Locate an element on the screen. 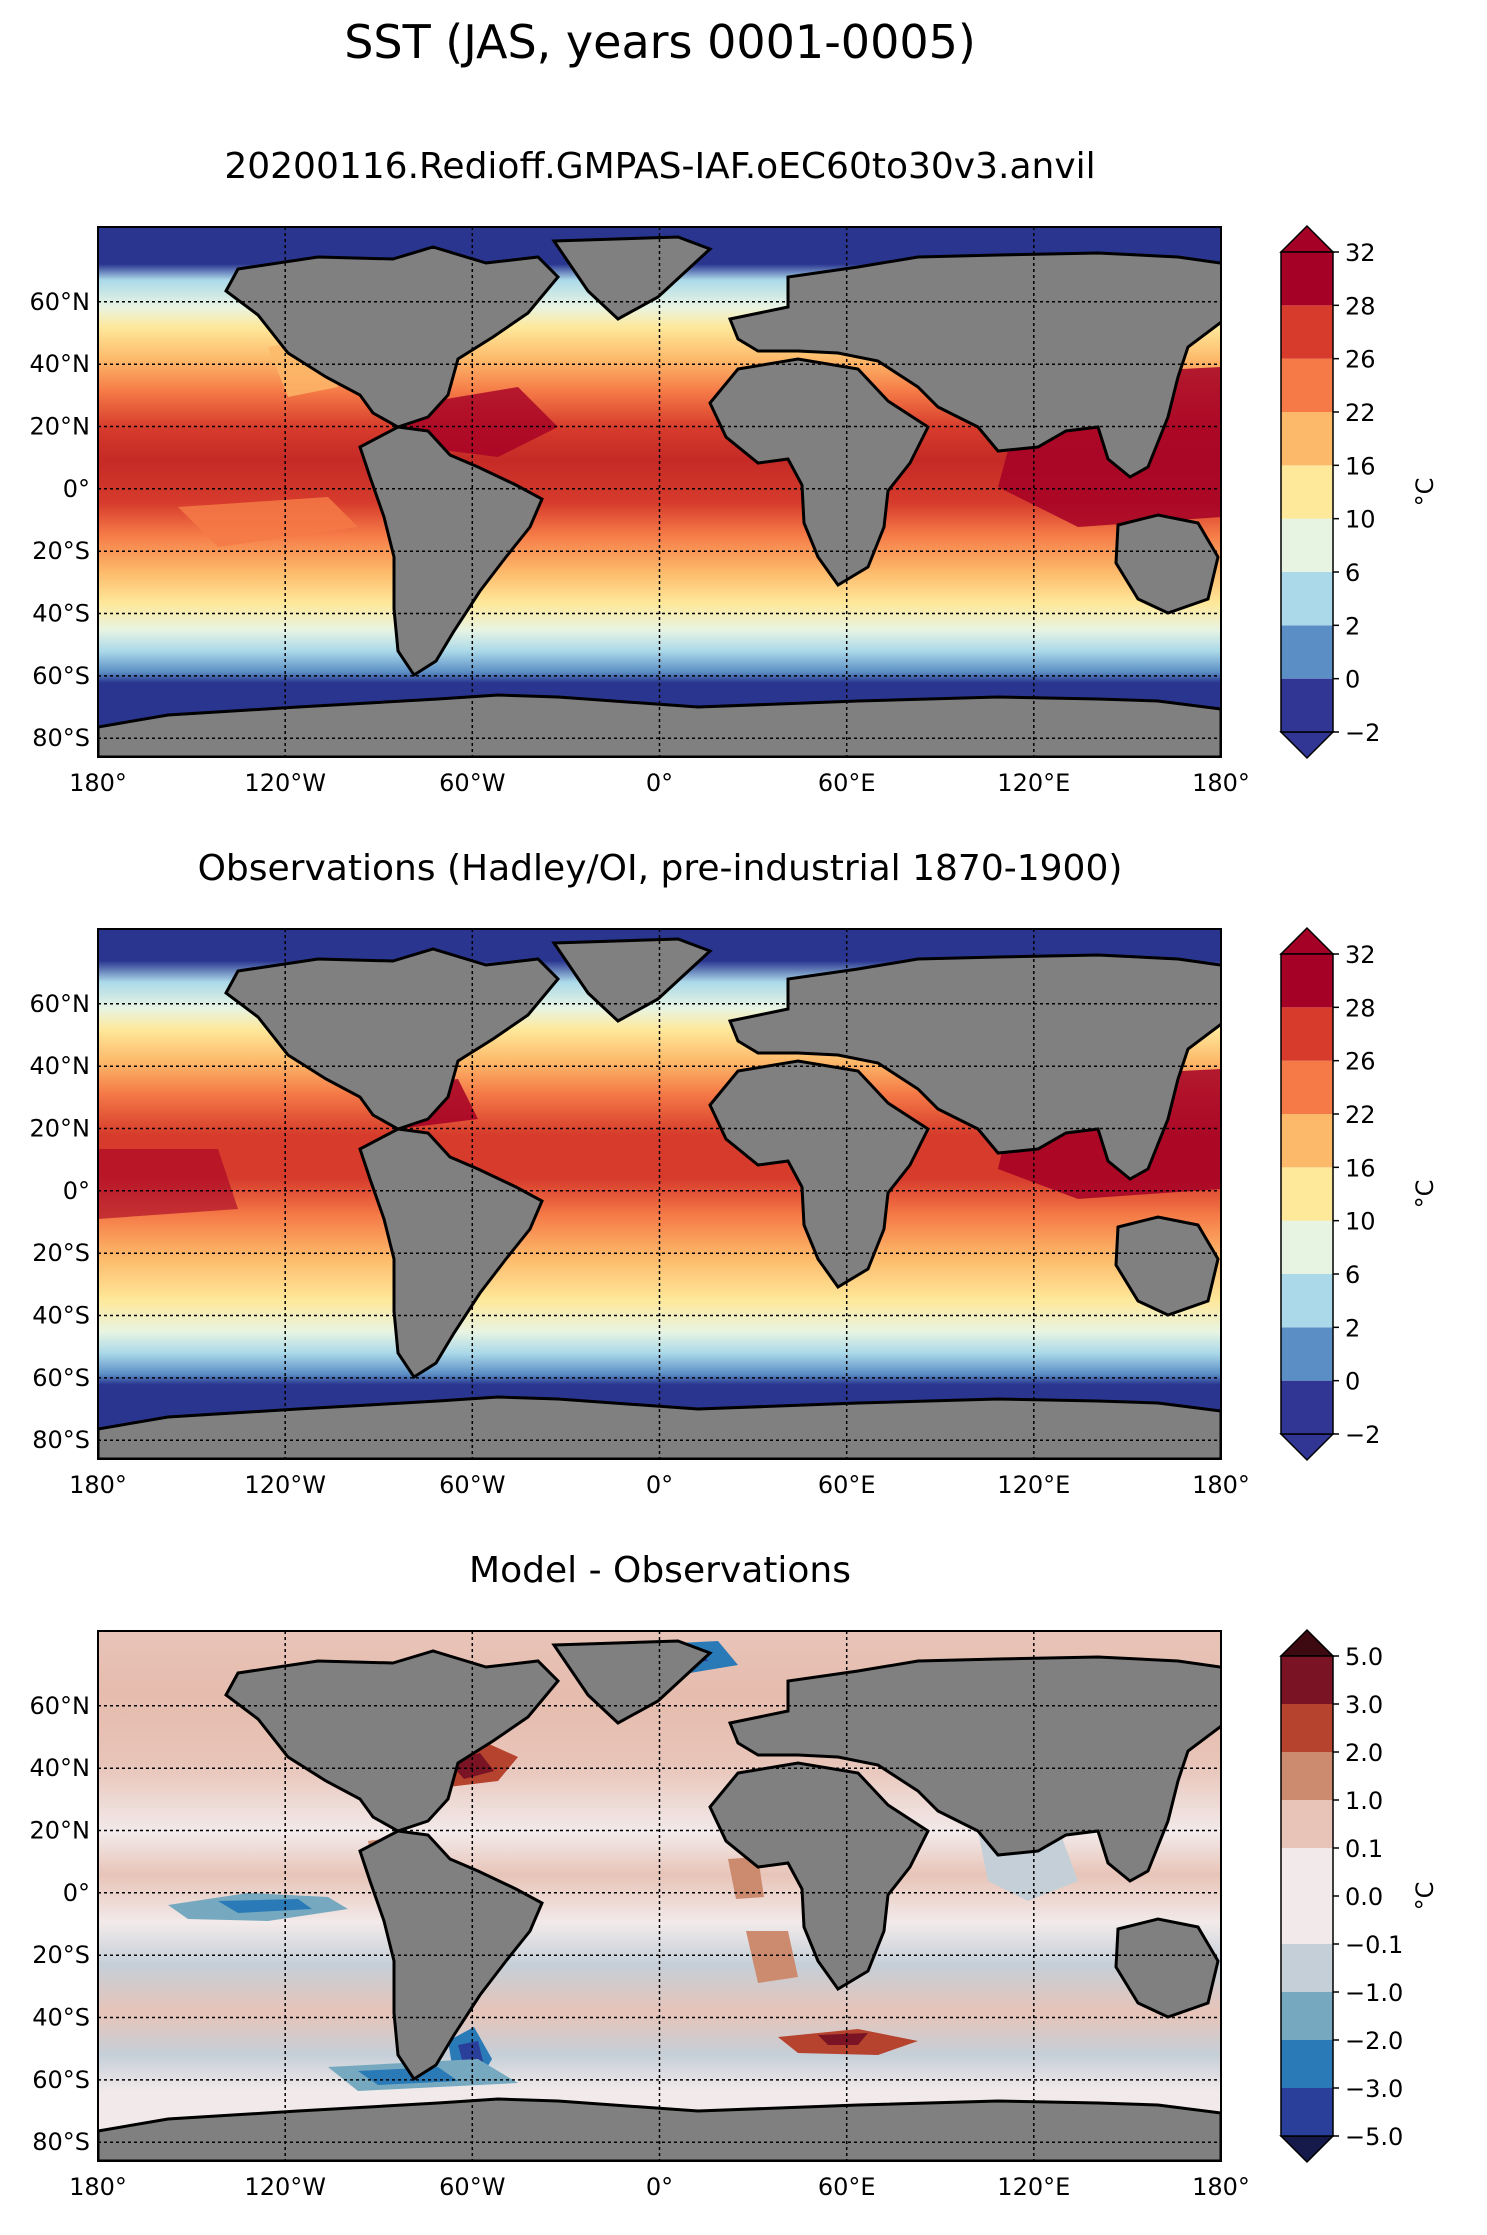 The width and height of the screenshot is (1487, 2235). colorbar-tick-label: −0.1 is located at coordinates (1374, 1945).